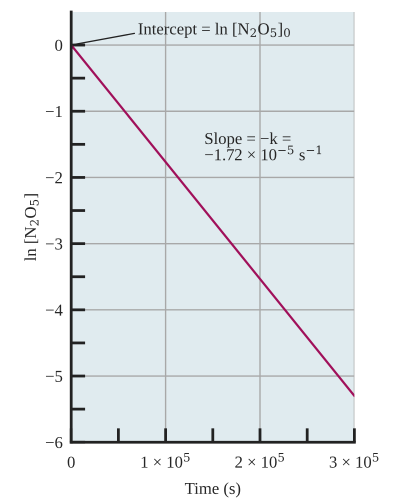 The height and width of the screenshot is (498, 400). I want to click on x-tick-label: 2 × 10$^{5}$, so click(259, 460).